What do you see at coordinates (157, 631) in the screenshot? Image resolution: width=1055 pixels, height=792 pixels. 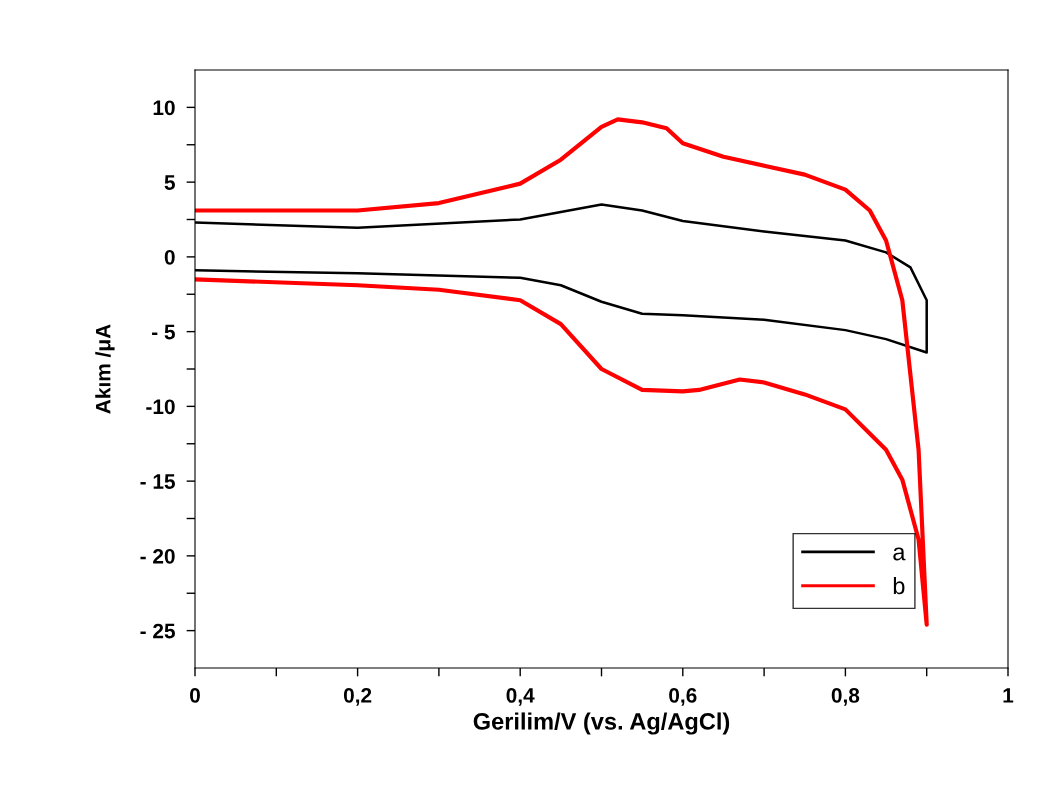 I see `y-tick-label: - 25` at bounding box center [157, 631].